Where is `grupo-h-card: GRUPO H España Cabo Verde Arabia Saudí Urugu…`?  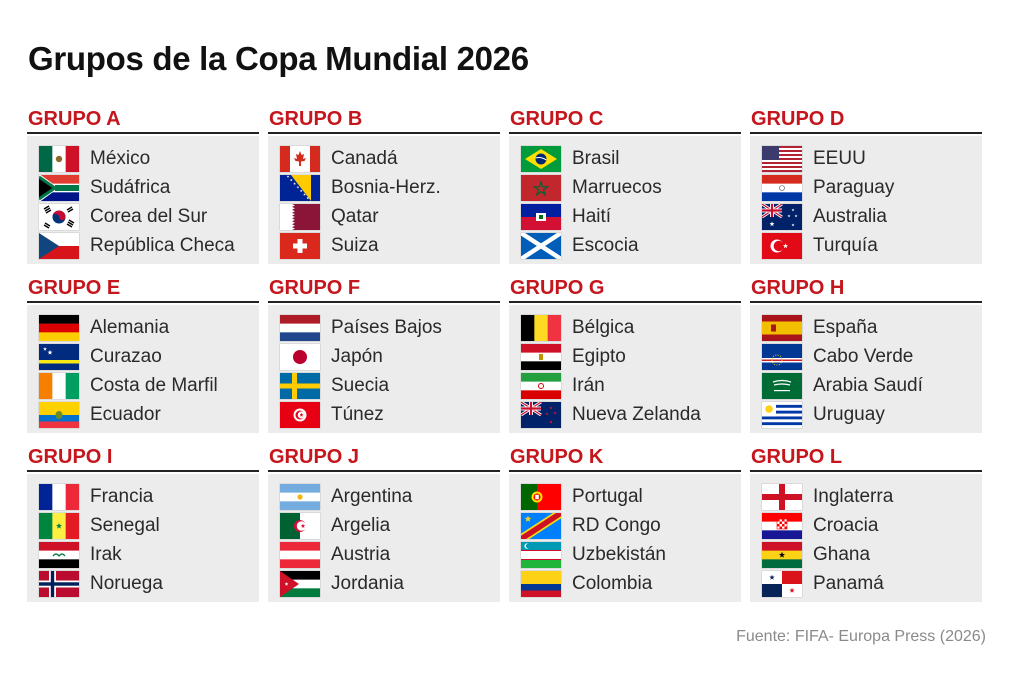
grupo-h-card: GRUPO H España Cabo Verde Arabia Saudí Urugu… is located at coordinates (866, 355).